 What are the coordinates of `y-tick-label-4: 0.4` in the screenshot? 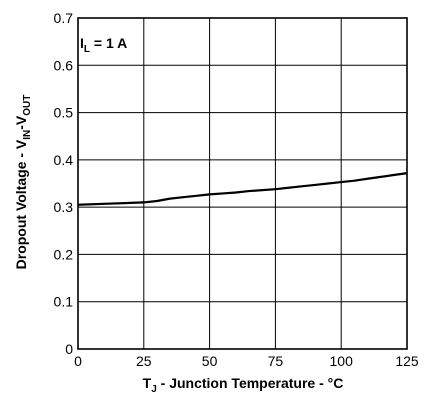 It's located at (64, 160).